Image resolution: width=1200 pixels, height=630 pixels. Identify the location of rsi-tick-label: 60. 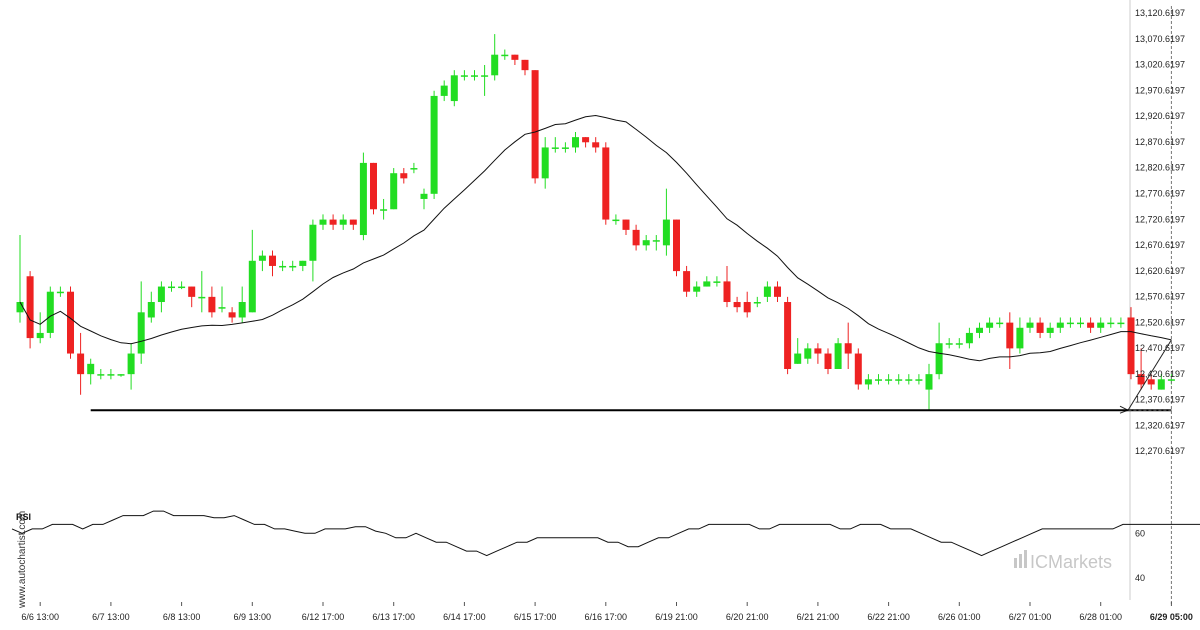
(1140, 533).